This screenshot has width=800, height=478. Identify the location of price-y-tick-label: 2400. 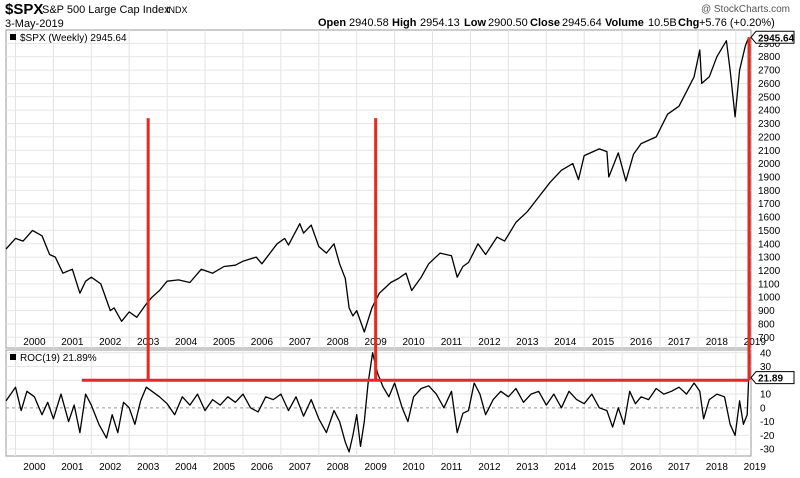
(769, 111).